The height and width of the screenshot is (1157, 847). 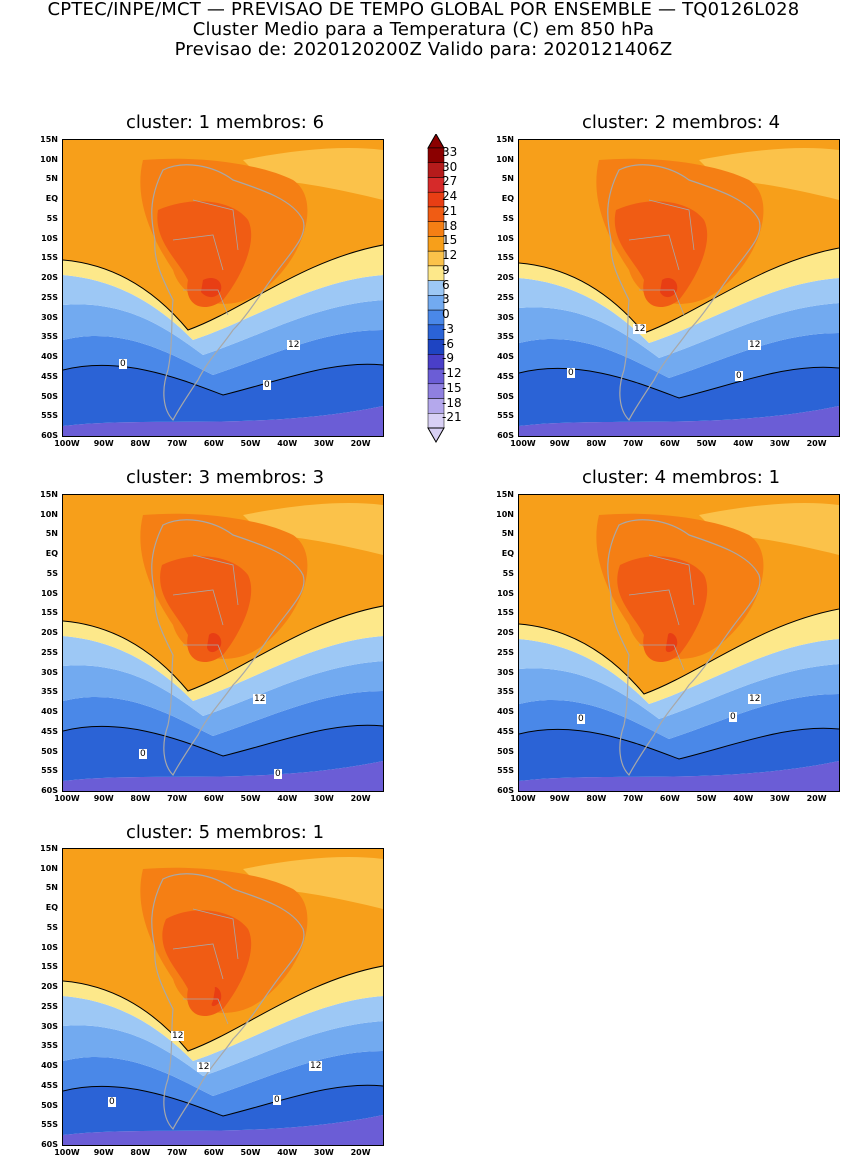 I want to click on colorbar-level-label: -12, so click(x=452, y=373).